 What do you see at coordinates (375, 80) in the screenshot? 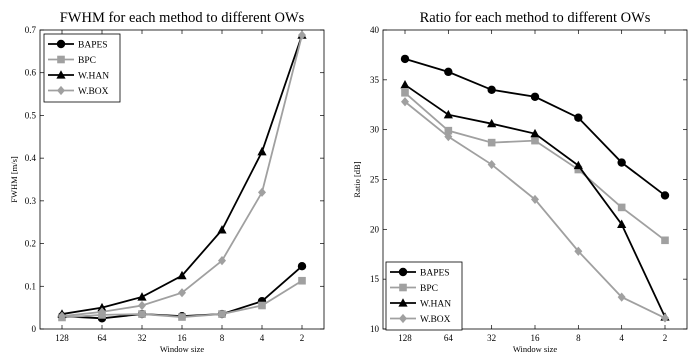
I see `y-tick-label: 35` at bounding box center [375, 80].